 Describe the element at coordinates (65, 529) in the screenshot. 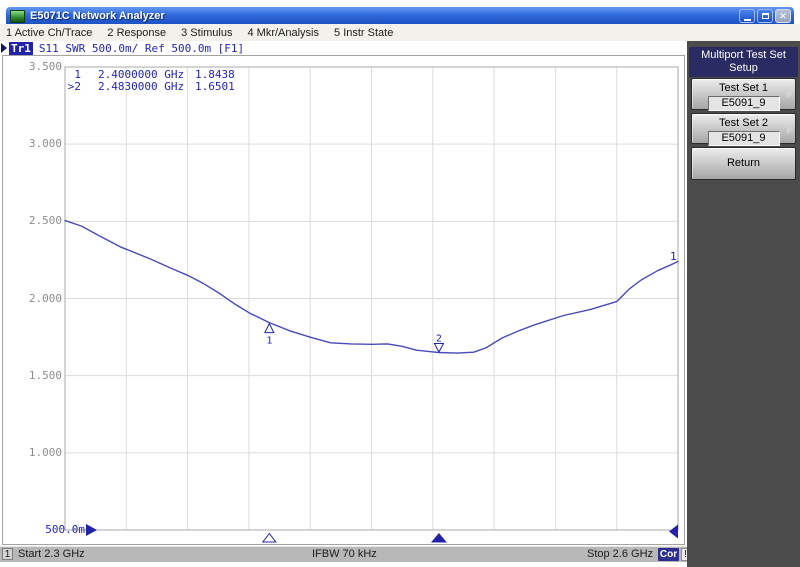

I see `reference-level-label: 500.0m` at that location.